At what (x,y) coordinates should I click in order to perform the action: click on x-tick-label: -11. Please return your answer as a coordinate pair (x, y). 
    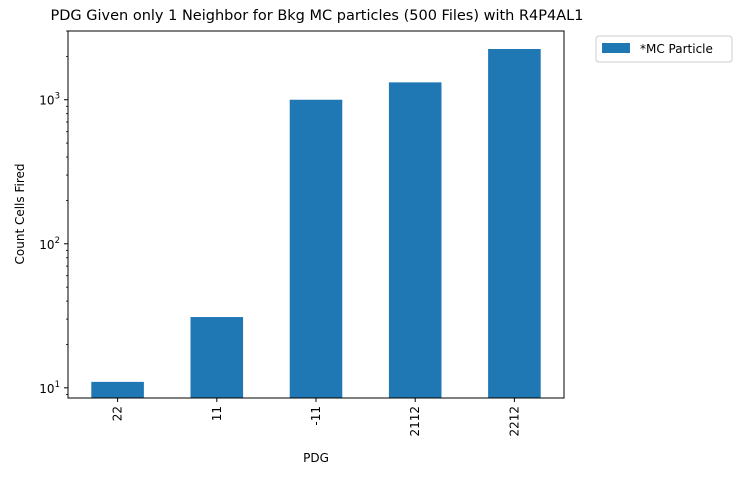
    Looking at the image, I should click on (316, 416).